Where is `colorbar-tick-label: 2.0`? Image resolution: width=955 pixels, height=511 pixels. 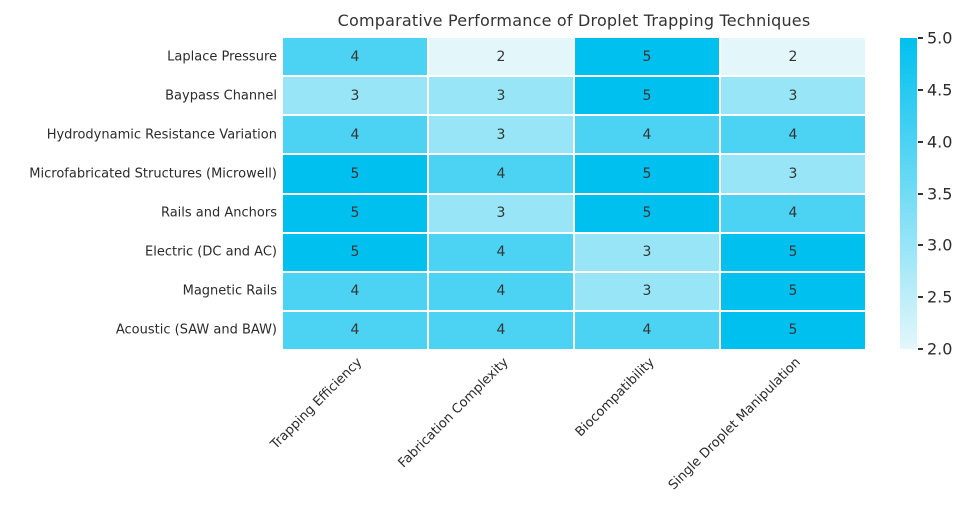
colorbar-tick-label: 2.0 is located at coordinates (940, 349).